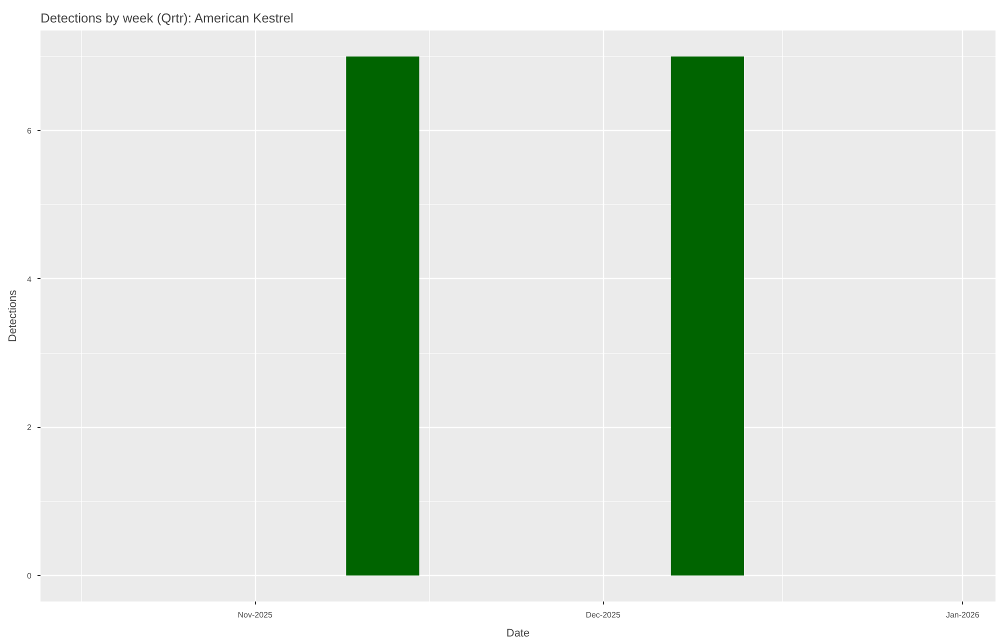  What do you see at coordinates (603, 615) in the screenshot?
I see `x-tick-label: Dec-2025` at bounding box center [603, 615].